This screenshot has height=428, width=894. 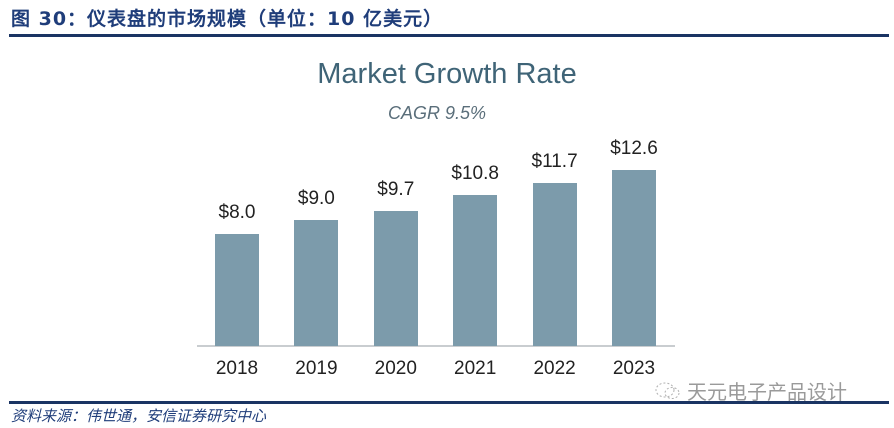 What do you see at coordinates (316, 368) in the screenshot?
I see `x-tick-label: 2019` at bounding box center [316, 368].